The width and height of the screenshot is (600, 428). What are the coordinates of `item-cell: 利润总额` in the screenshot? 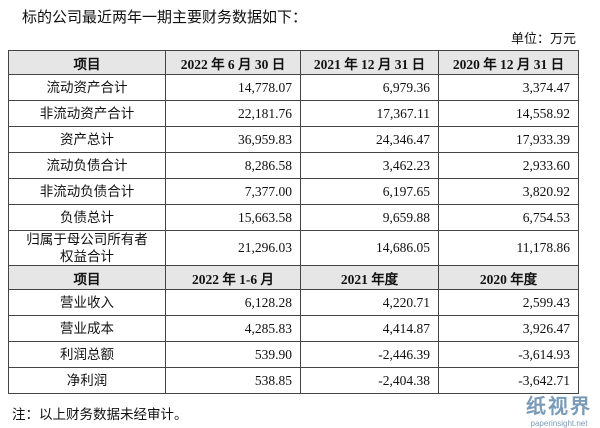 It's located at (87, 354).